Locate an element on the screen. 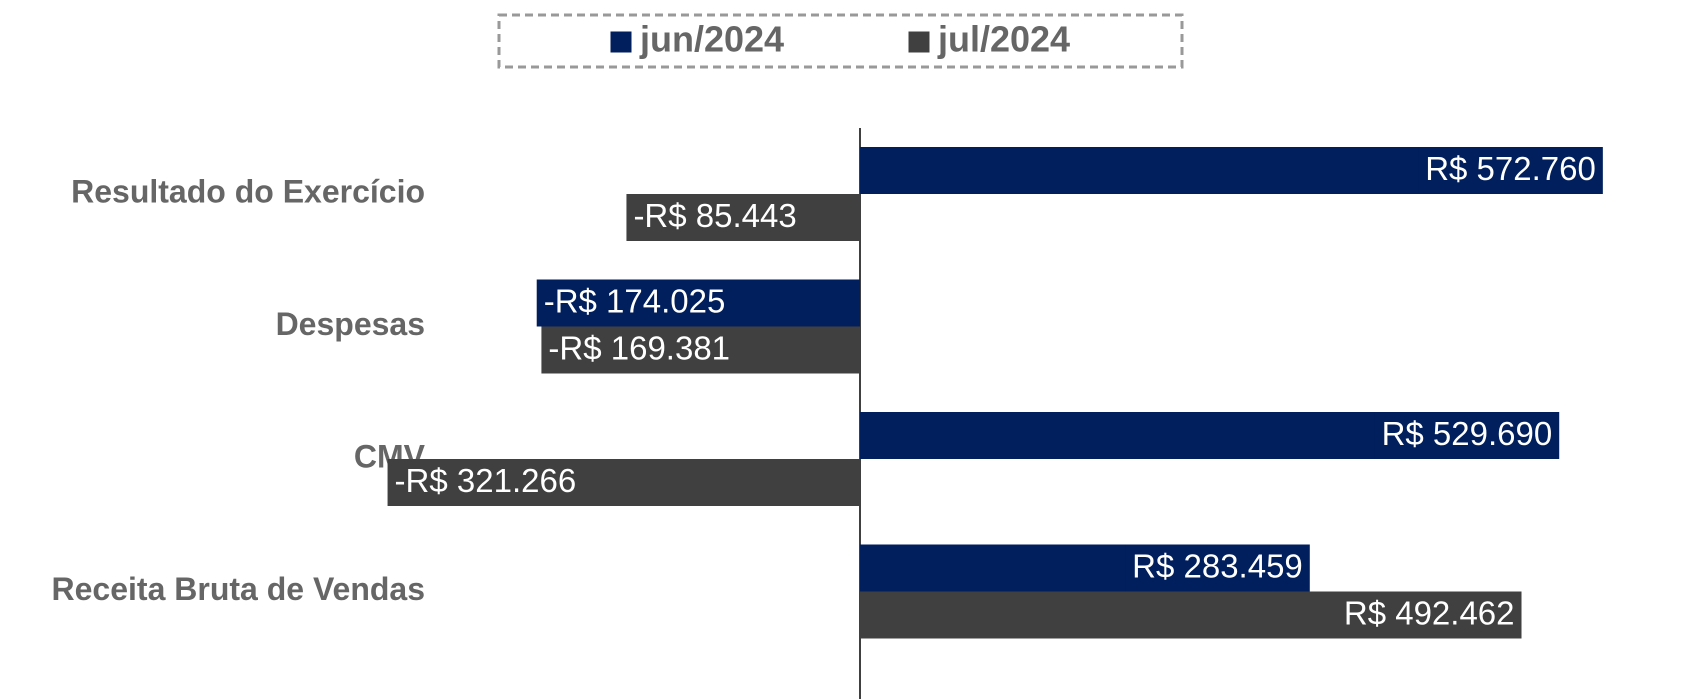  category-label: Receita Bruta de Vendas is located at coordinates (238, 589).